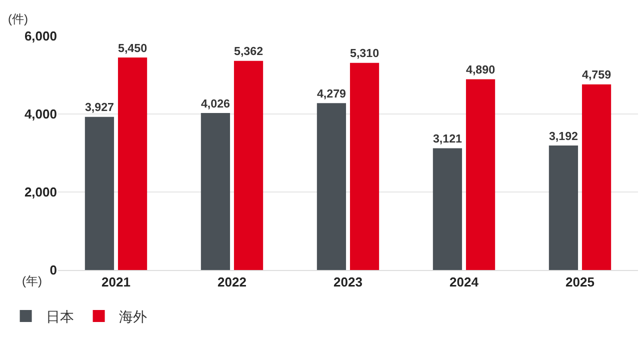 The width and height of the screenshot is (644, 338). I want to click on y-tick-label: 0, so click(53, 270).